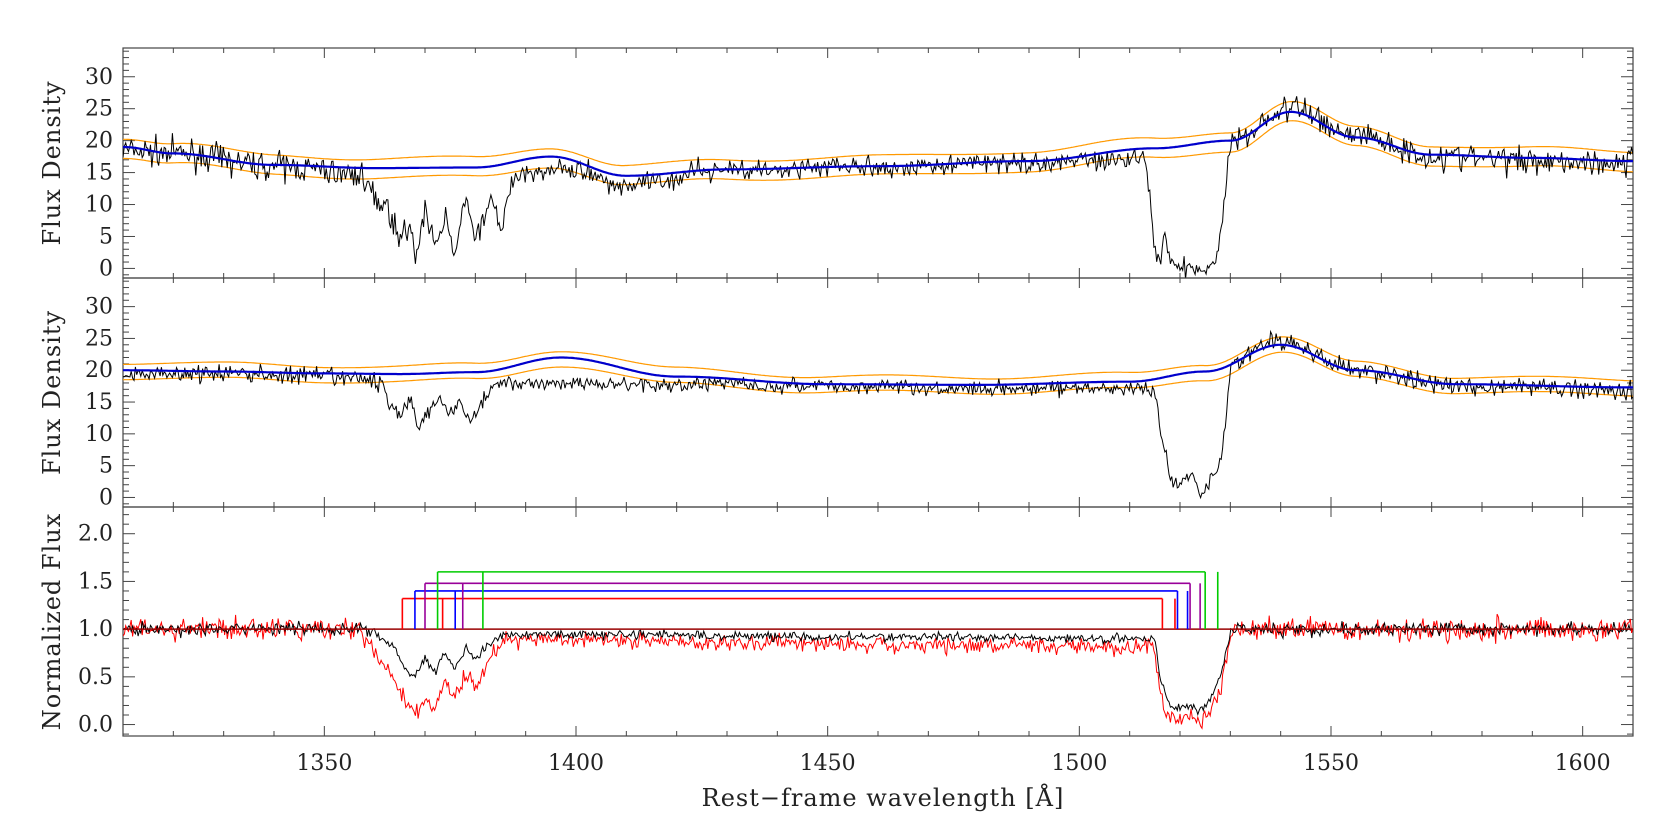 This screenshot has width=1661, height=830. I want to click on y-tick-label: 0.0, so click(95, 725).